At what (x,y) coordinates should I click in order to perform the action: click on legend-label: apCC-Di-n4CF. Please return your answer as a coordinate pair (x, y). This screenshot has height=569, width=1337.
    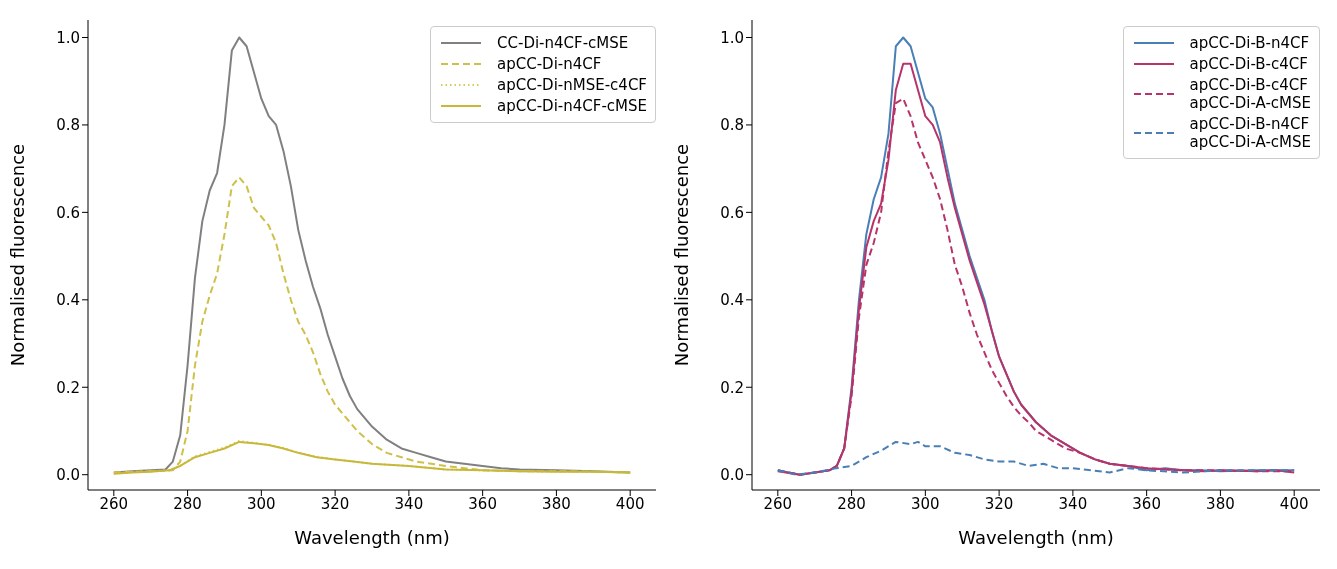
    Looking at the image, I should click on (549, 64).